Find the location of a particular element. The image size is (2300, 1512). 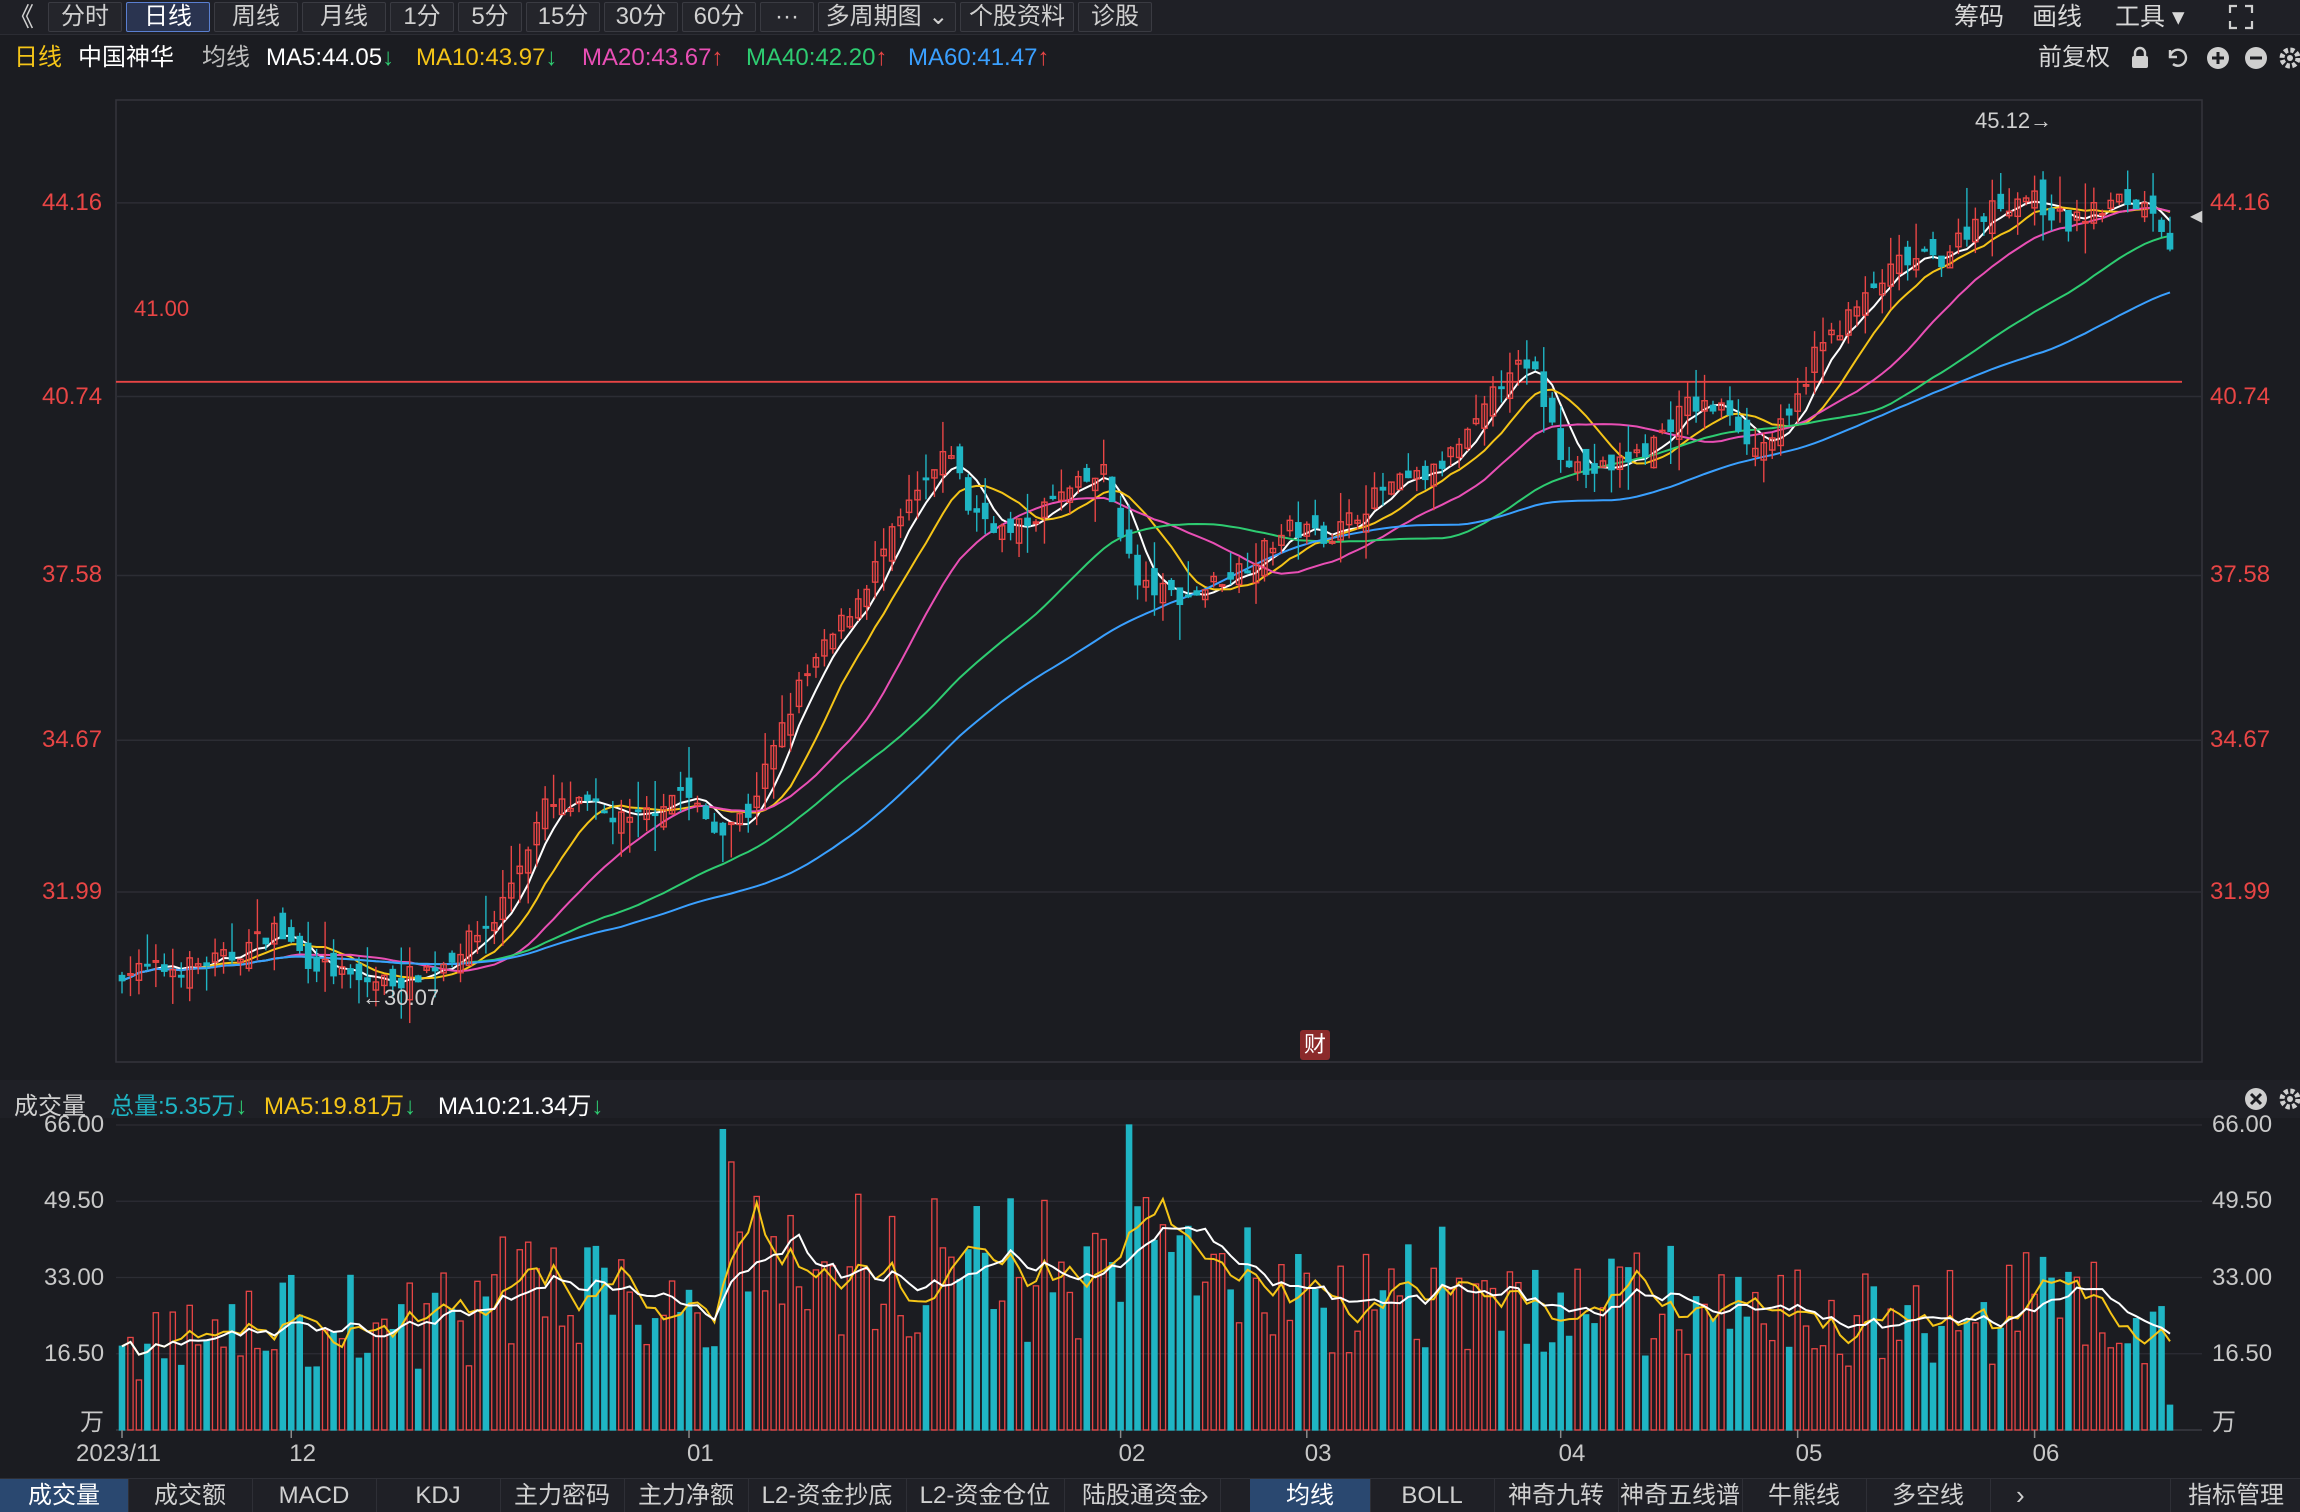

volume-title: 成交量 is located at coordinates (50, 1106).